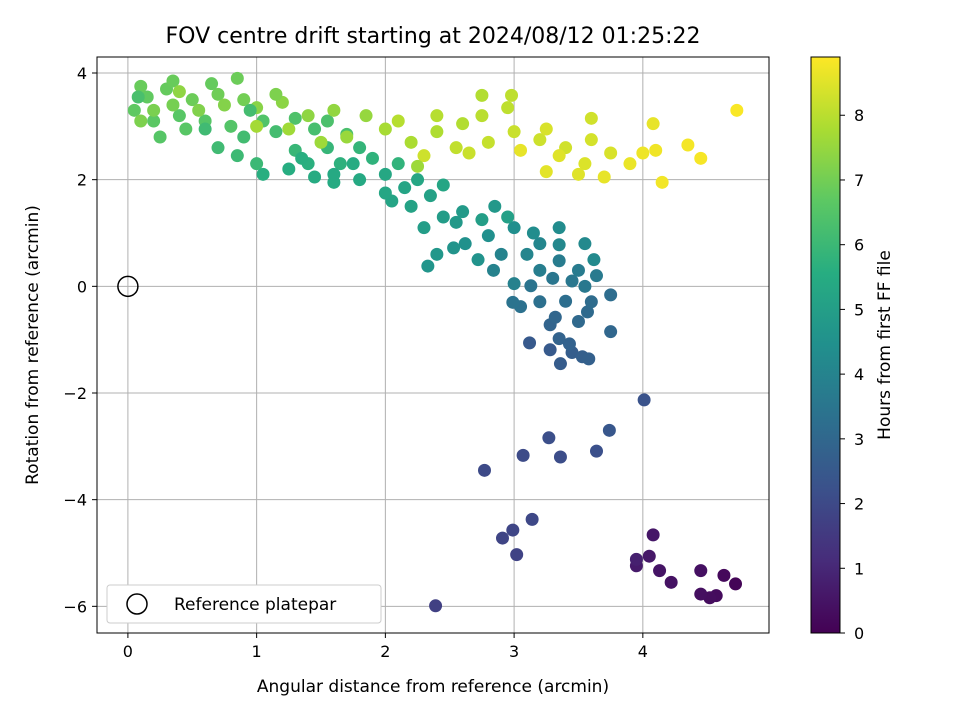  I want to click on legend: Reference platepar, so click(244, 604).